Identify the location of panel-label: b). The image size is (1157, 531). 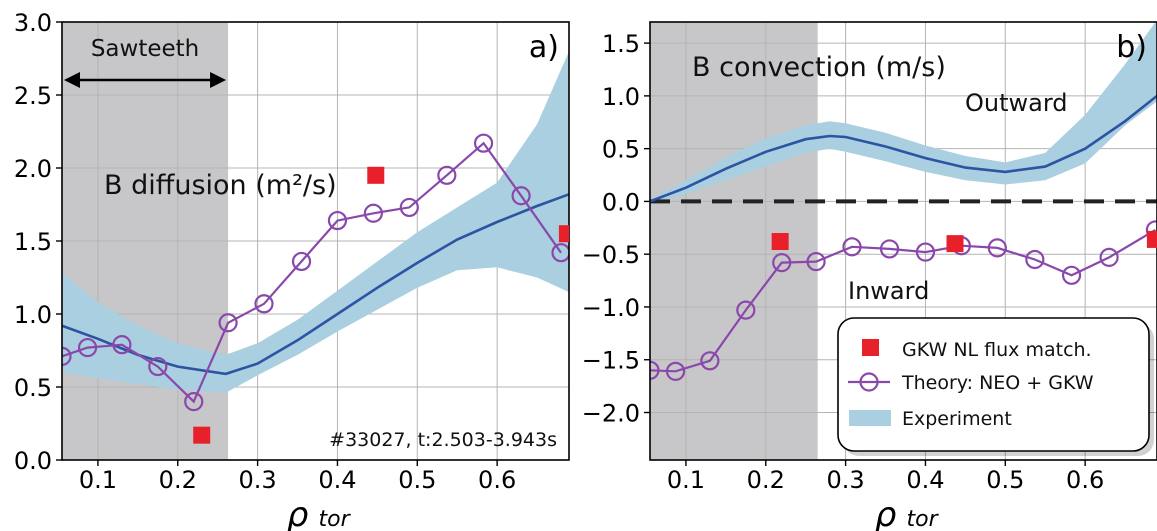
(1131, 47).